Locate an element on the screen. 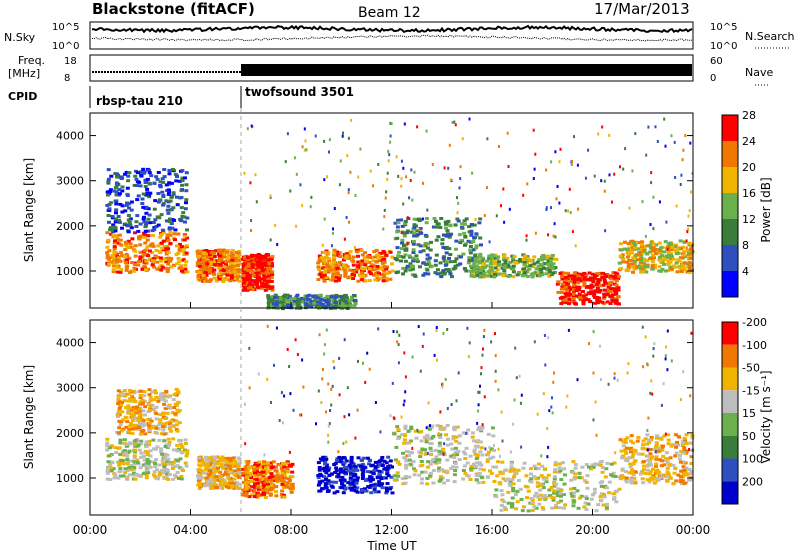 Image resolution: width=800 pixels, height=554 pixels. beam-title: Beam 12 is located at coordinates (389, 13).